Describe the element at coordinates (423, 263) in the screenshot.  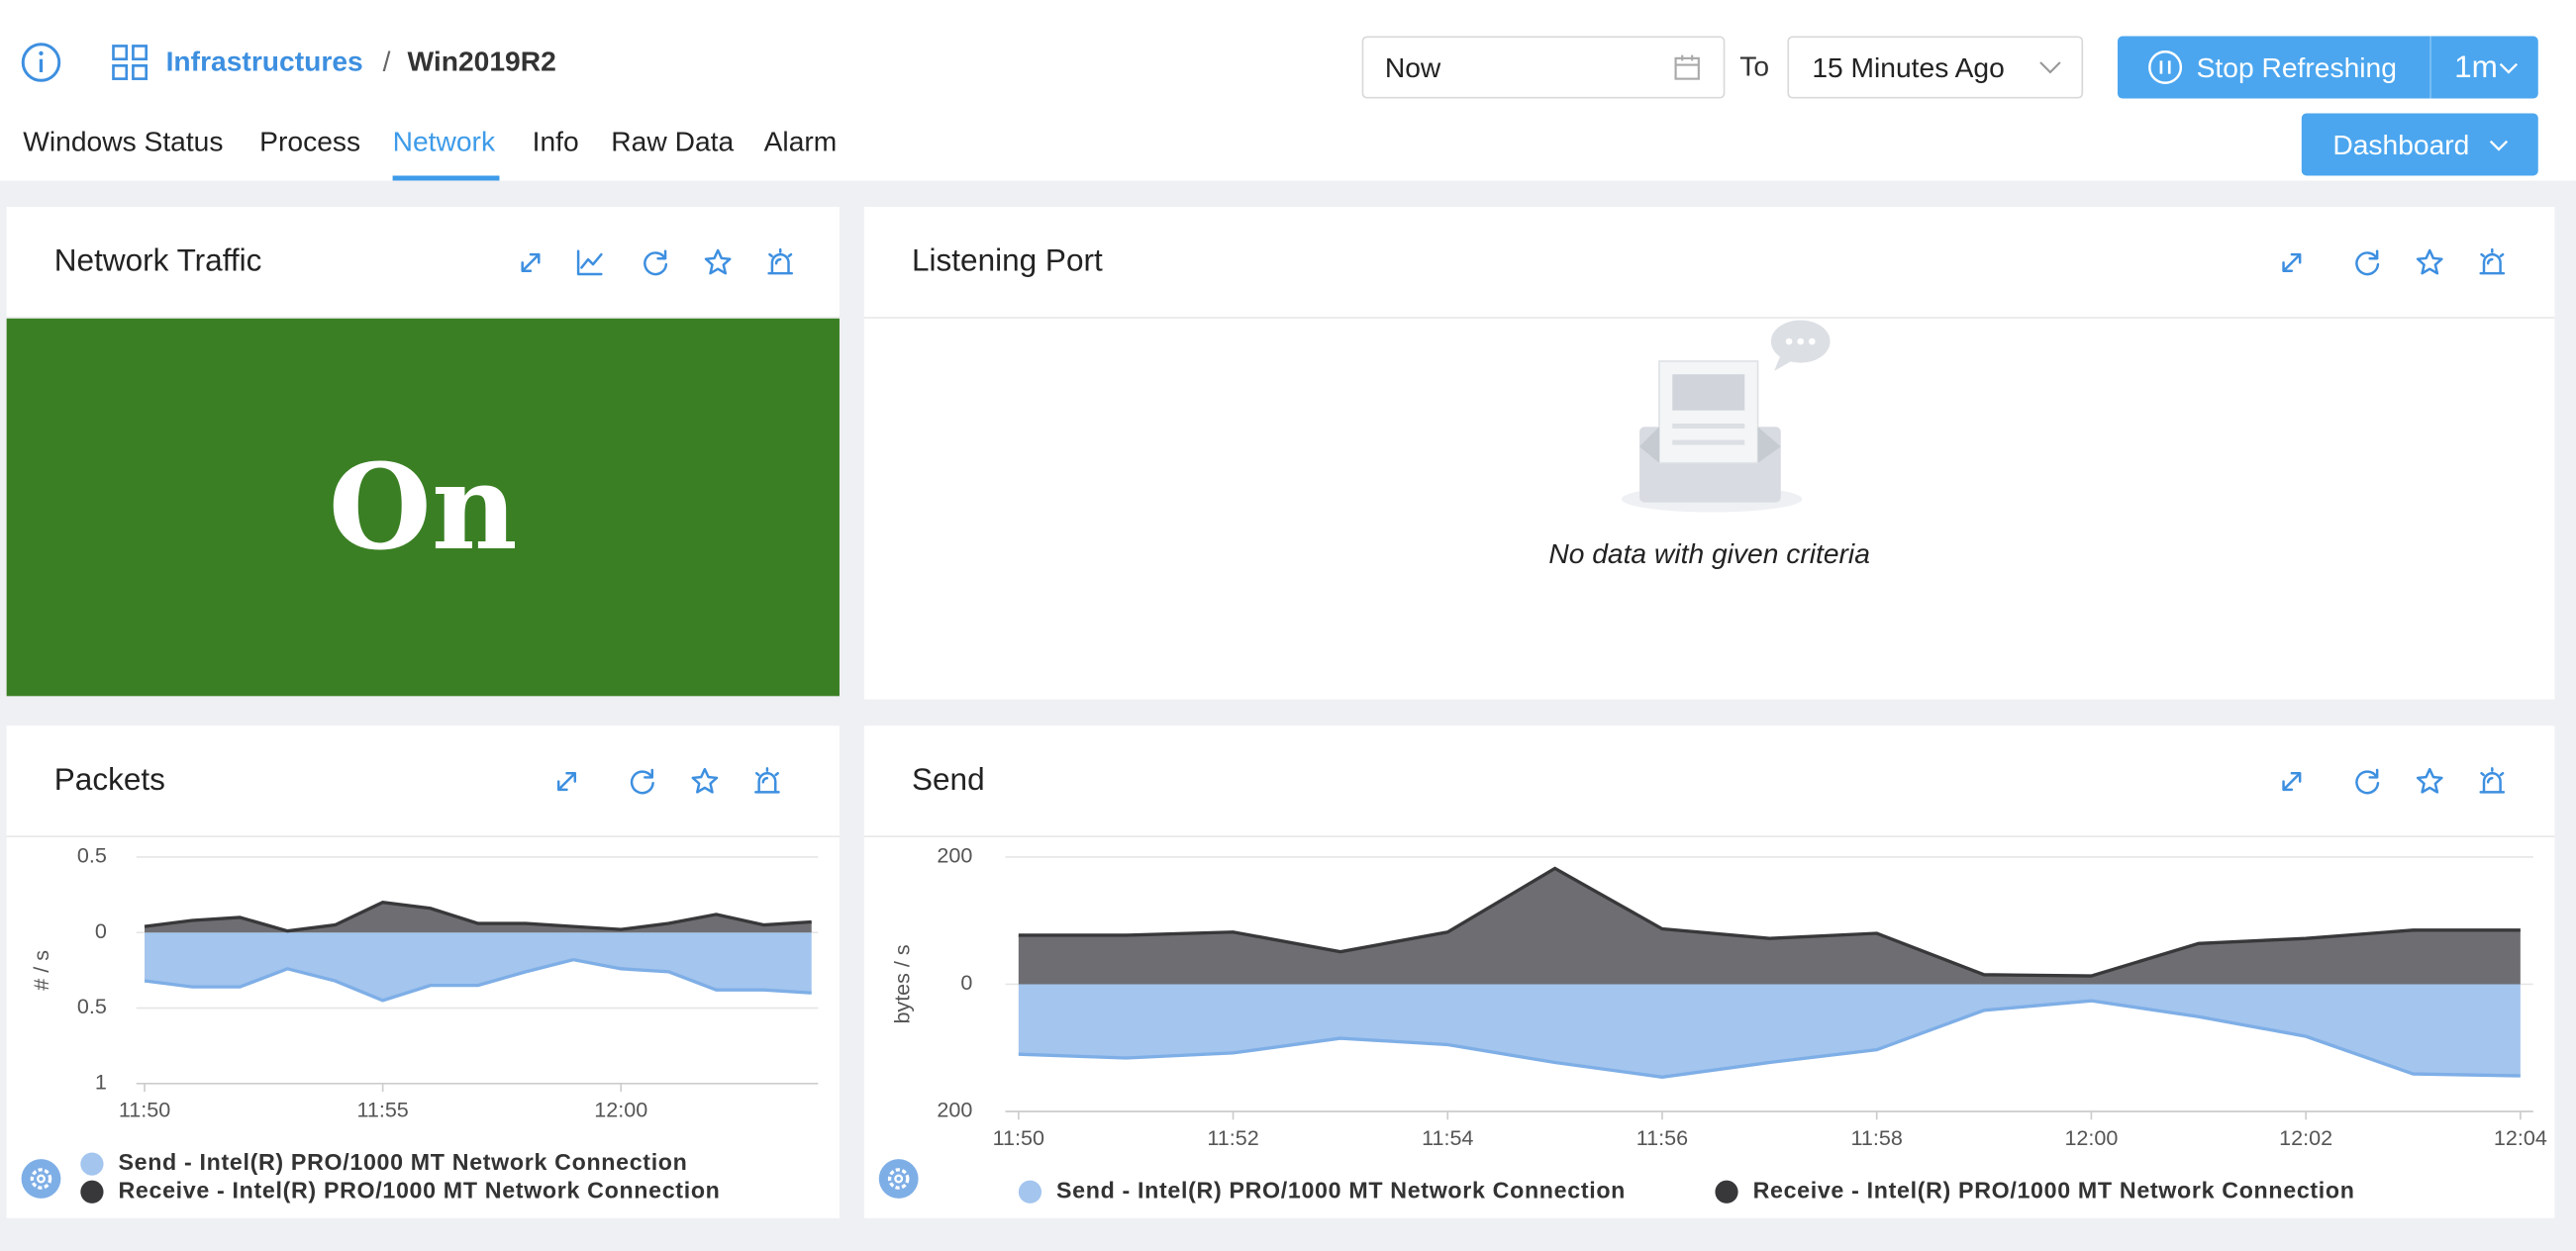
I see `panel-header: Network Traffic` at that location.